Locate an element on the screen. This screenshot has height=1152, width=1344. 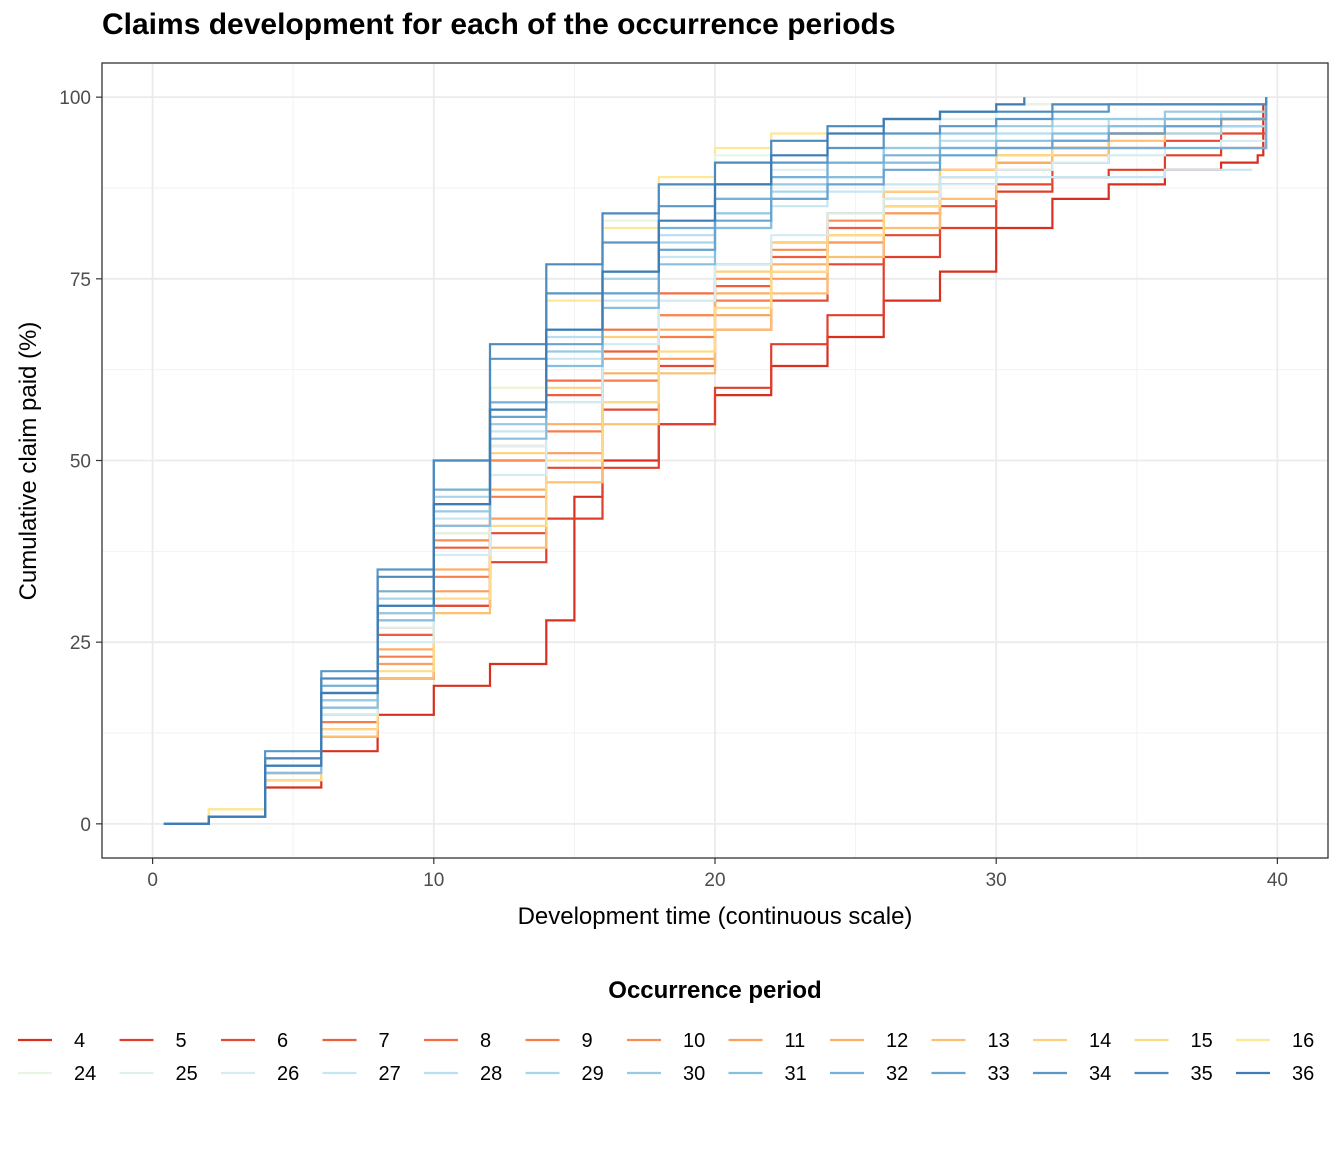
legend-label-33: 33 is located at coordinates (999, 1074).